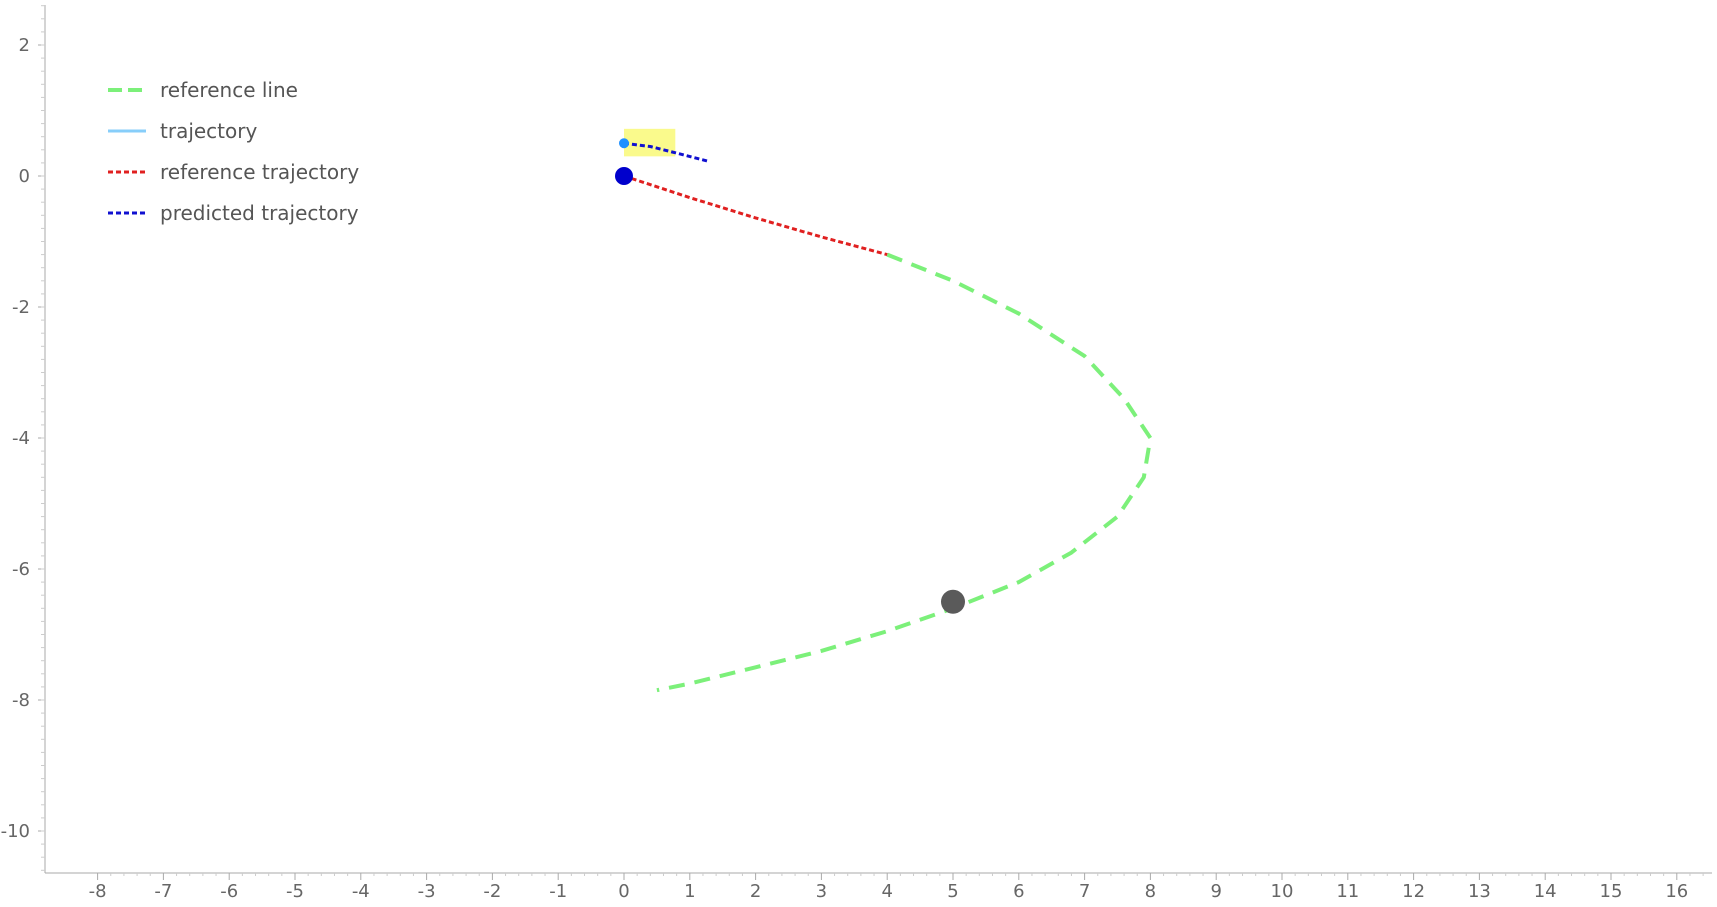  I want to click on x-tick-label: 9, so click(1215, 891).